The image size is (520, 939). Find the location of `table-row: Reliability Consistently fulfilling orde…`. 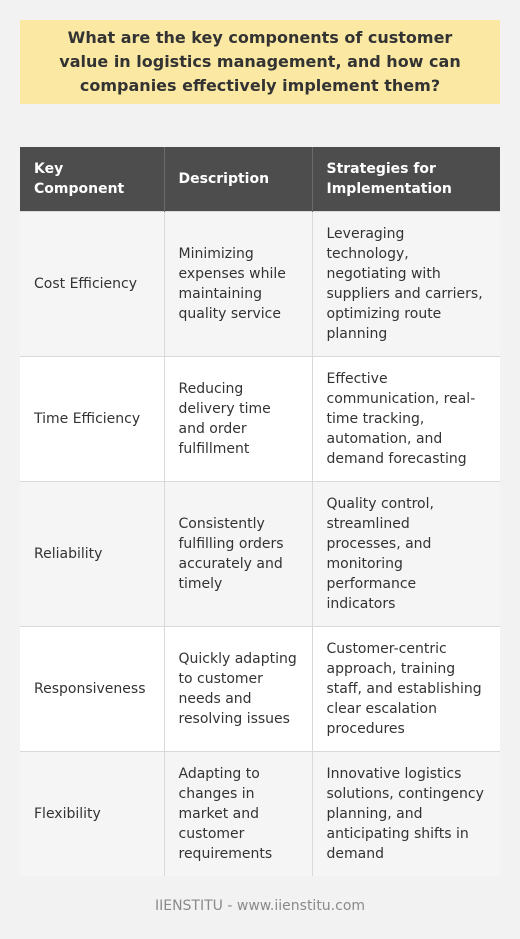

table-row: Reliability Consistently fulfilling orde… is located at coordinates (260, 554).